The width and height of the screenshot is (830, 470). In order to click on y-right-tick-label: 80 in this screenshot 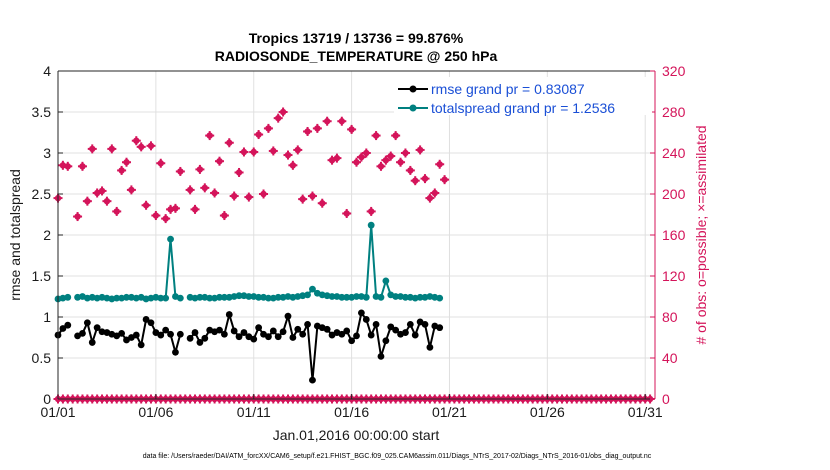, I will do `click(670, 317)`.